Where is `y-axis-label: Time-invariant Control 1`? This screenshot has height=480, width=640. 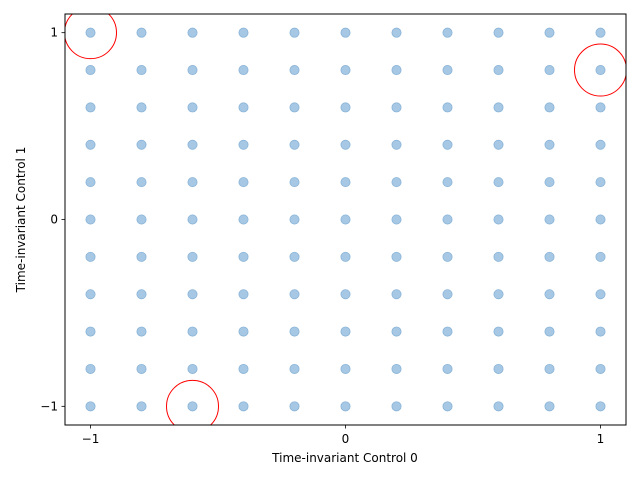
y-axis-label: Time-invariant Control 1 is located at coordinates (21, 220).